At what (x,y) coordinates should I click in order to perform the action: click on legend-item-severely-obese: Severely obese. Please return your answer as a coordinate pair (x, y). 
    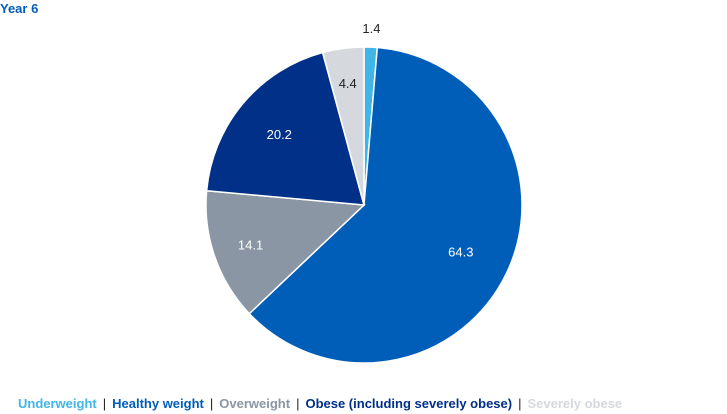
    Looking at the image, I should click on (575, 403).